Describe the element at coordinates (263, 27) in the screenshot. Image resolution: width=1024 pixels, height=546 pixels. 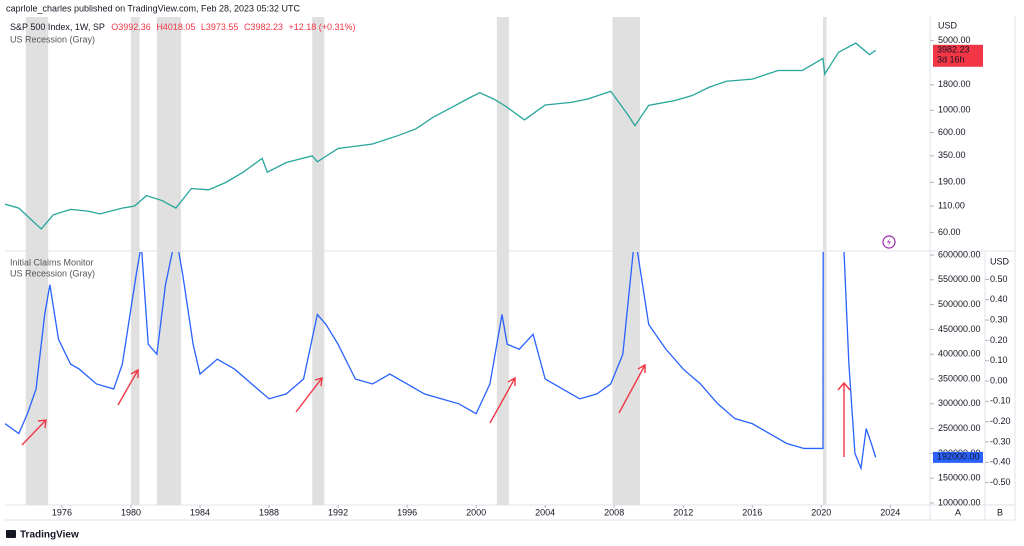
I see `ohlc-close: C3982.23` at that location.